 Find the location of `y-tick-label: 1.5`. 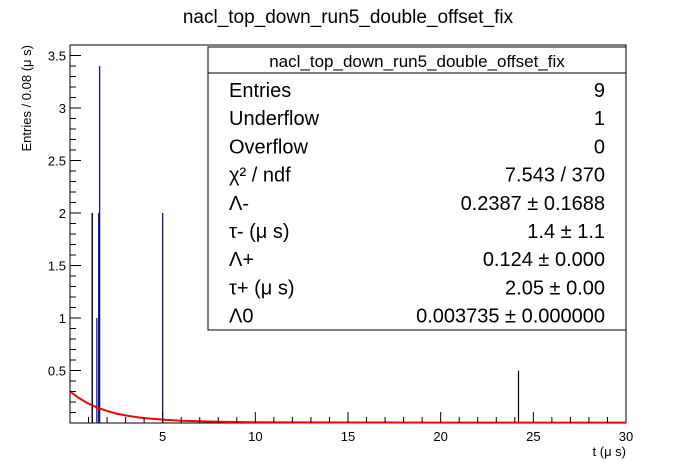

y-tick-label: 1.5 is located at coordinates (57, 266).